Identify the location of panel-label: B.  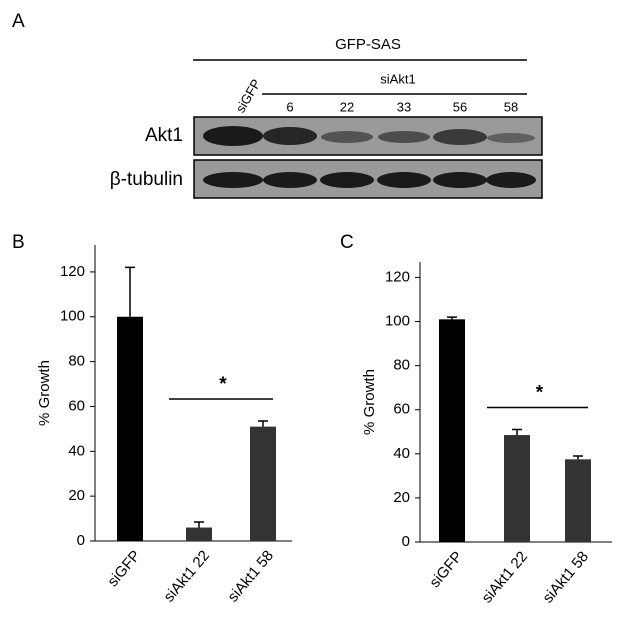
(18, 242).